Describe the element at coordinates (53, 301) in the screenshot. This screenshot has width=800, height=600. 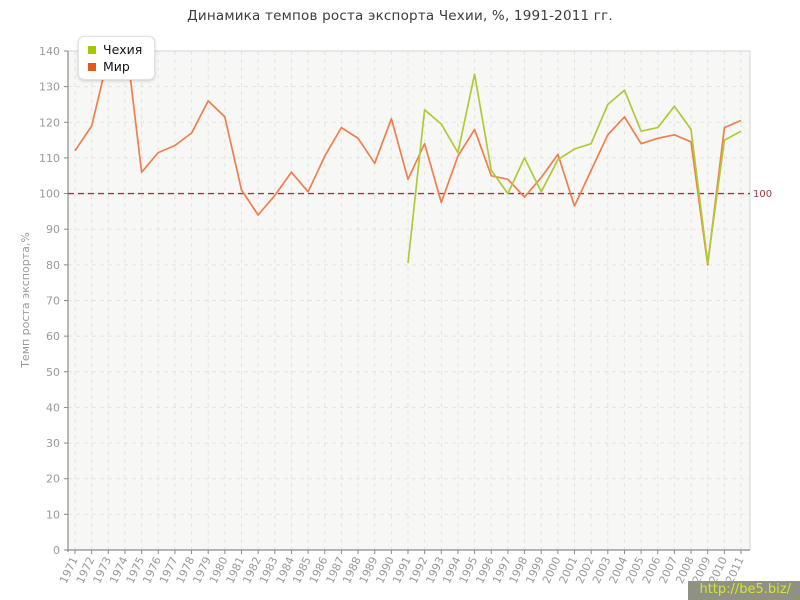
I see `y-tick-label: 70` at that location.